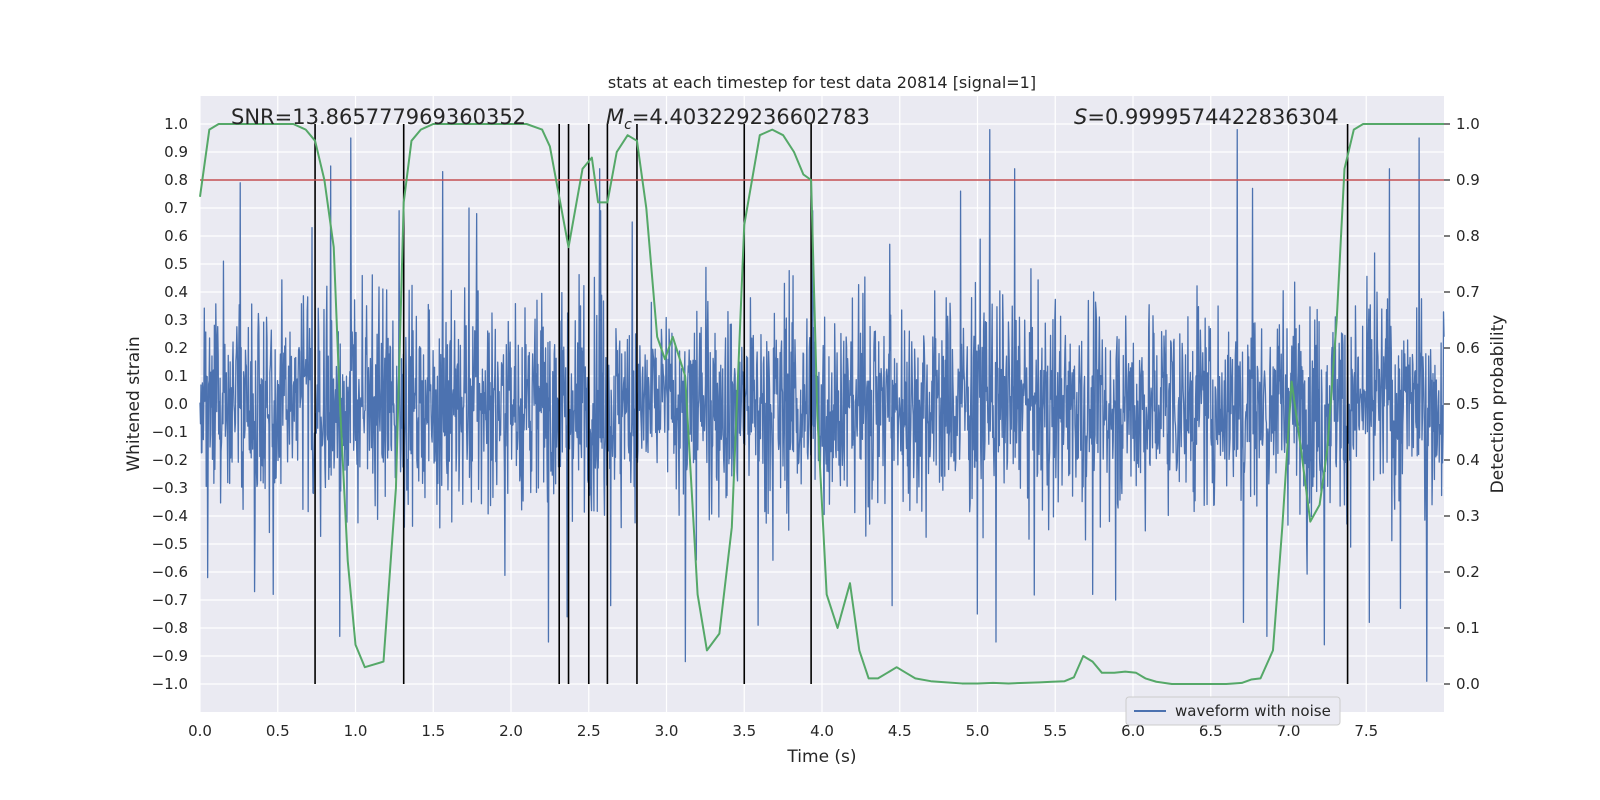  Describe the element at coordinates (170, 488) in the screenshot. I see `y-left-tick-label: −0.3` at that location.